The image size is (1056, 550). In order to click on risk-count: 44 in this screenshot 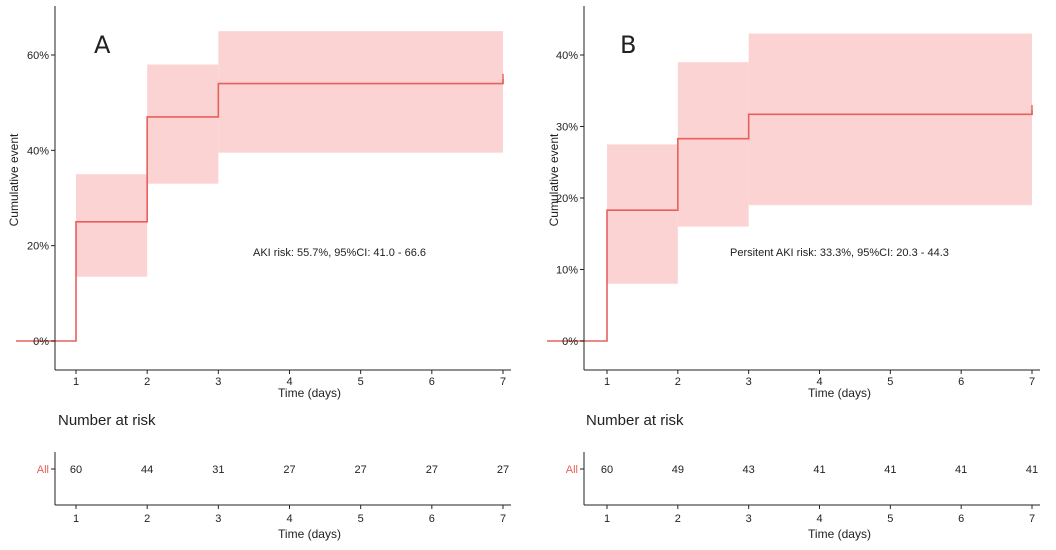, I will do `click(147, 470)`.